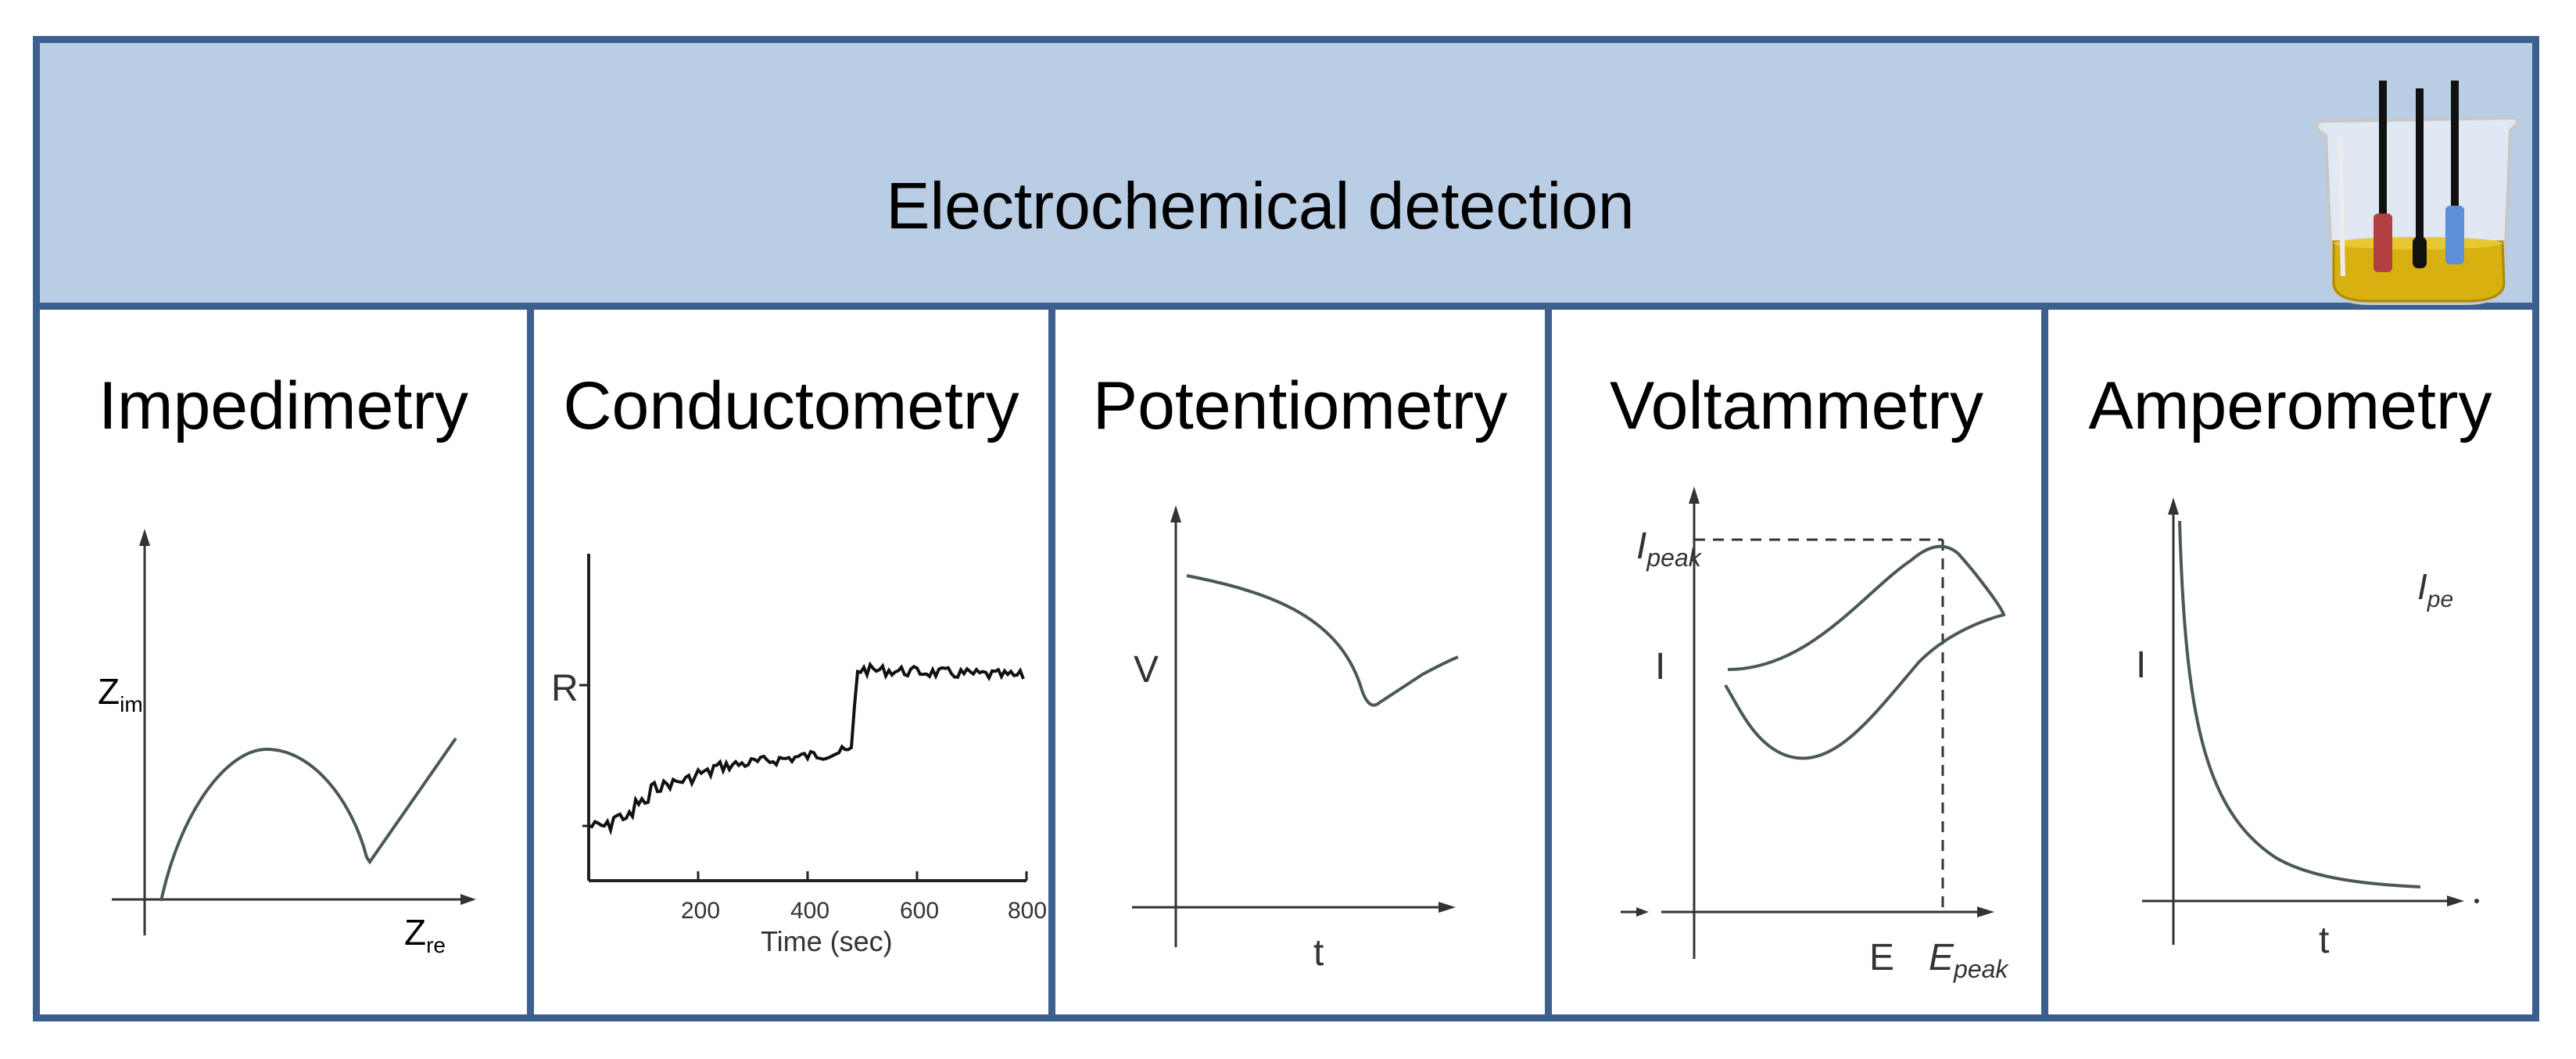  I want to click on y-label: Zim, so click(121, 693).